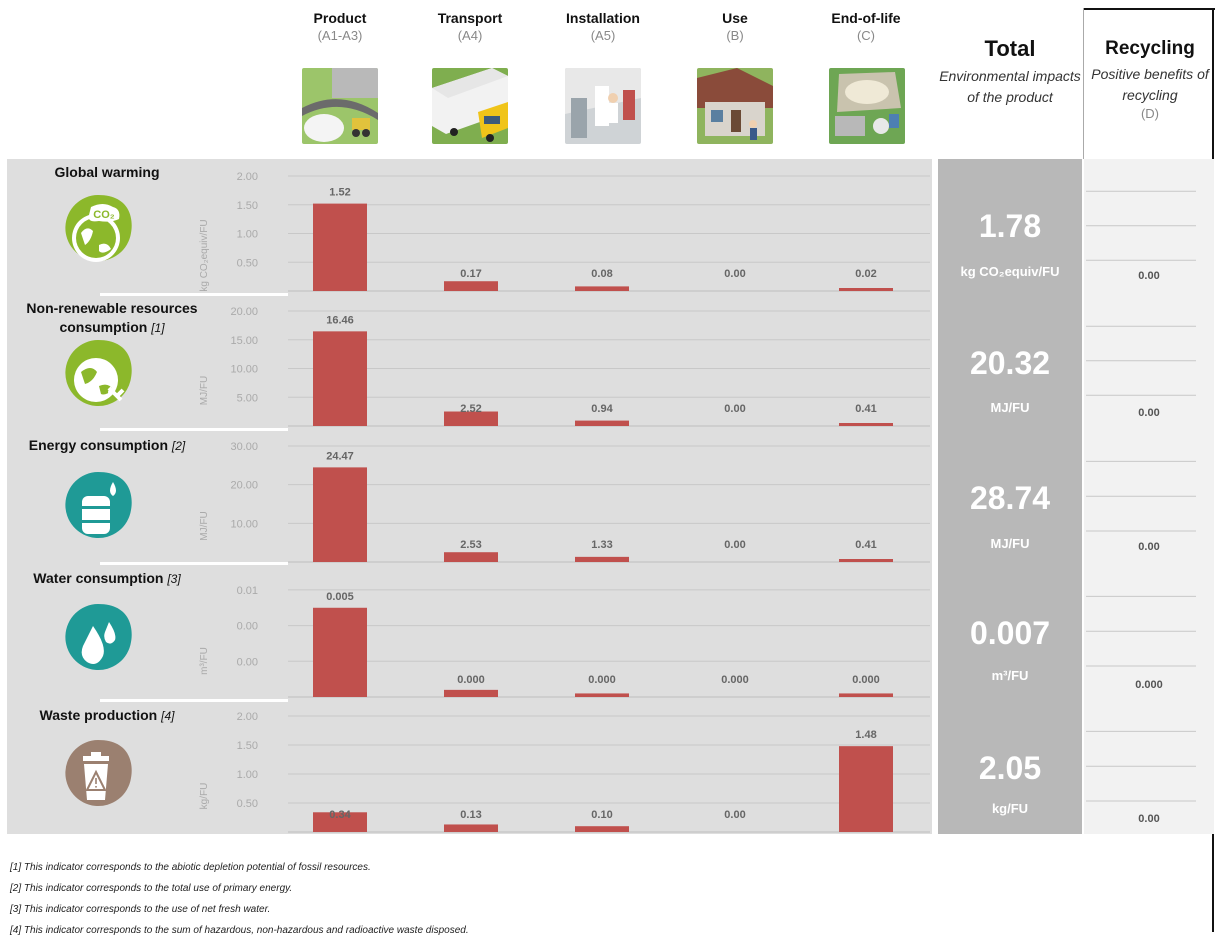 The width and height of the screenshot is (1215, 945). Describe the element at coordinates (204, 661) in the screenshot. I see `y-axis-label: m³/FU` at that location.